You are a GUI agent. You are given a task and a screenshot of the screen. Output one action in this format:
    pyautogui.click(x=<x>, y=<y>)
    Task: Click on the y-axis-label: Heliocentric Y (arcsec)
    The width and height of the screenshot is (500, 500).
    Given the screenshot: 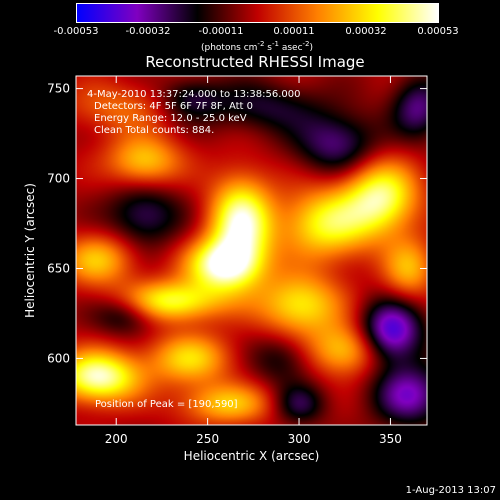 What is the action you would take?
    pyautogui.click(x=30, y=250)
    